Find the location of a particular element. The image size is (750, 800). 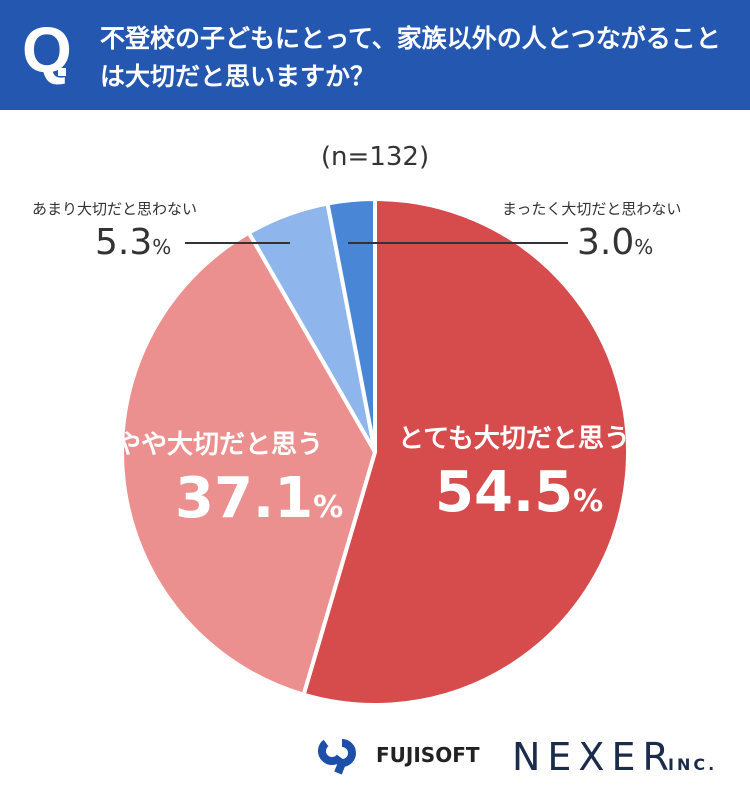

question-header: Q 不登校の子どもにとって、家族以外の人とつながることは大切だと思いますか？ is located at coordinates (375, 55).